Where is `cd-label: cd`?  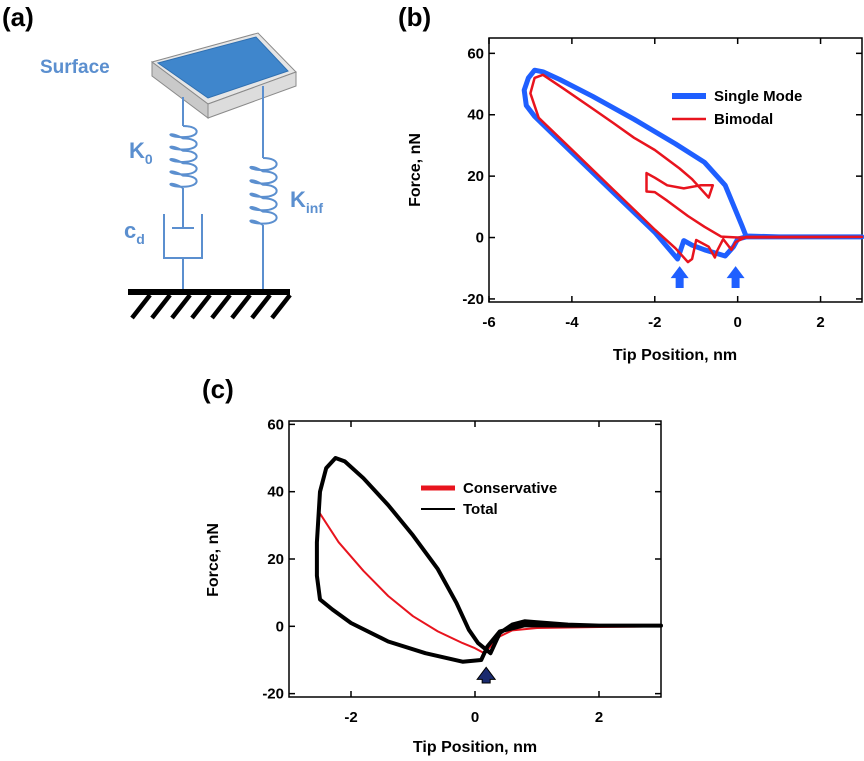 cd-label: cd is located at coordinates (134, 232).